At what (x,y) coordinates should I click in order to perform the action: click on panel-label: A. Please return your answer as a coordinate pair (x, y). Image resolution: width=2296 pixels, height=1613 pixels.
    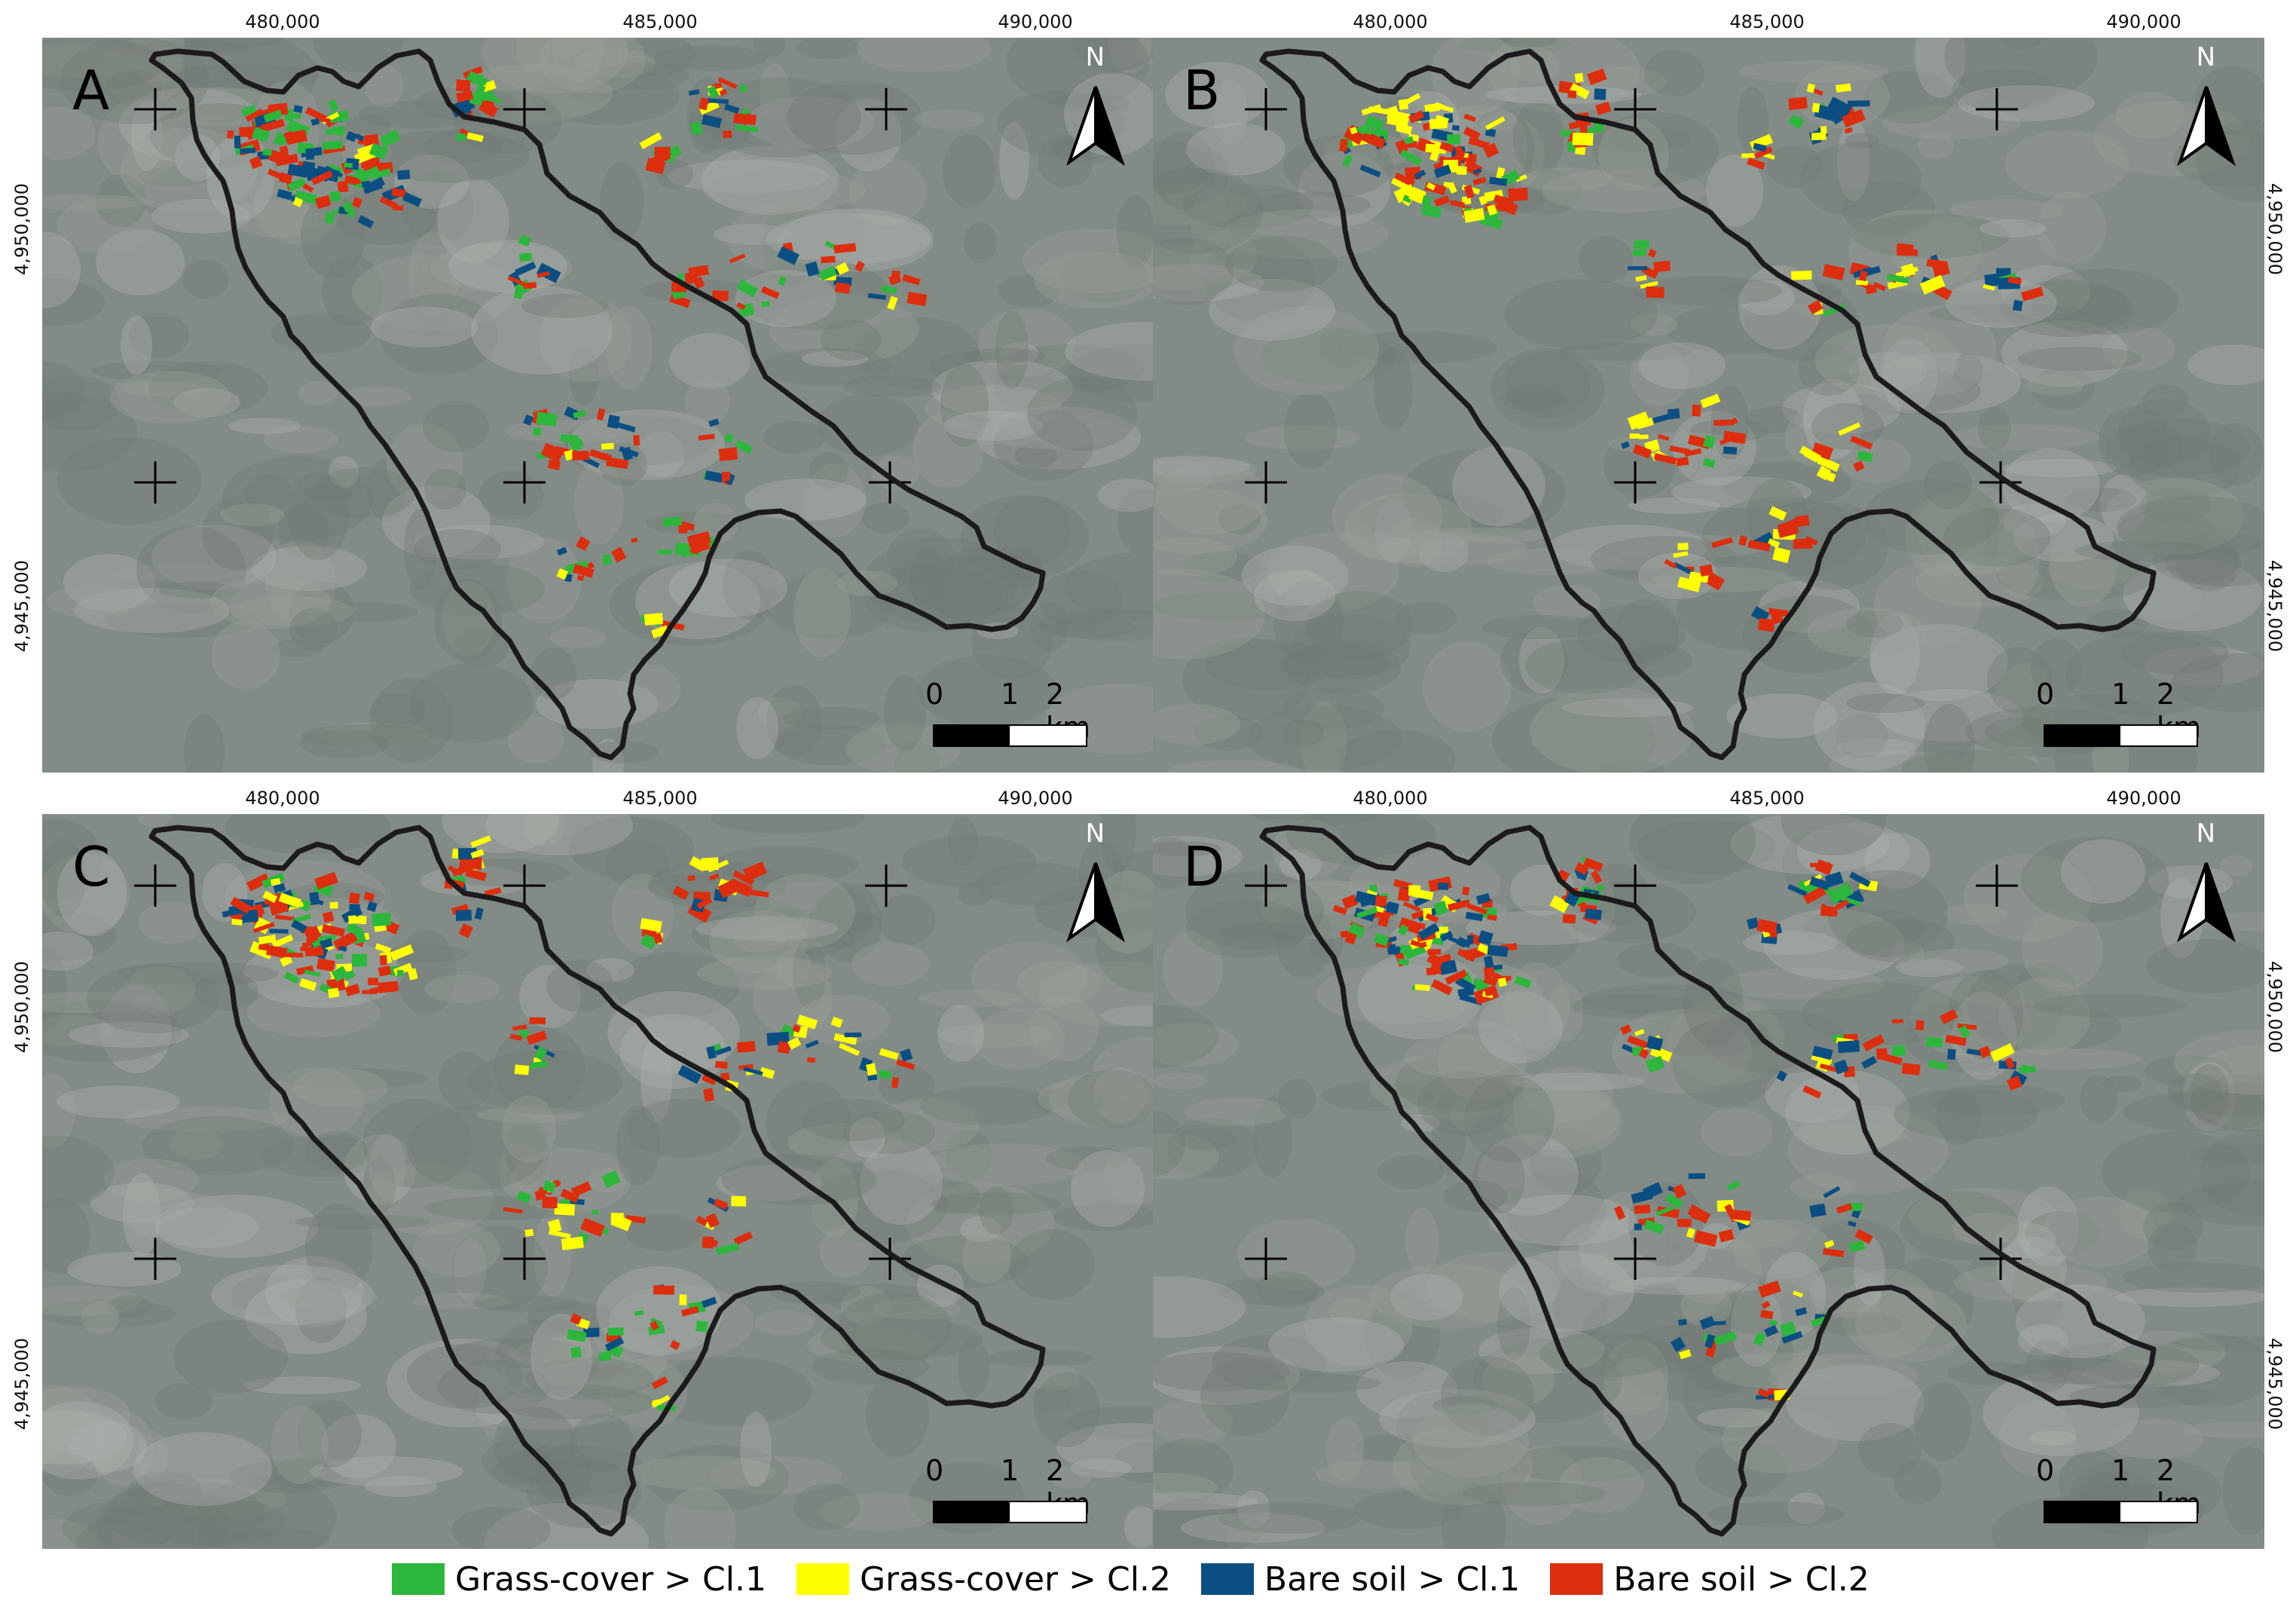
    Looking at the image, I should click on (91, 90).